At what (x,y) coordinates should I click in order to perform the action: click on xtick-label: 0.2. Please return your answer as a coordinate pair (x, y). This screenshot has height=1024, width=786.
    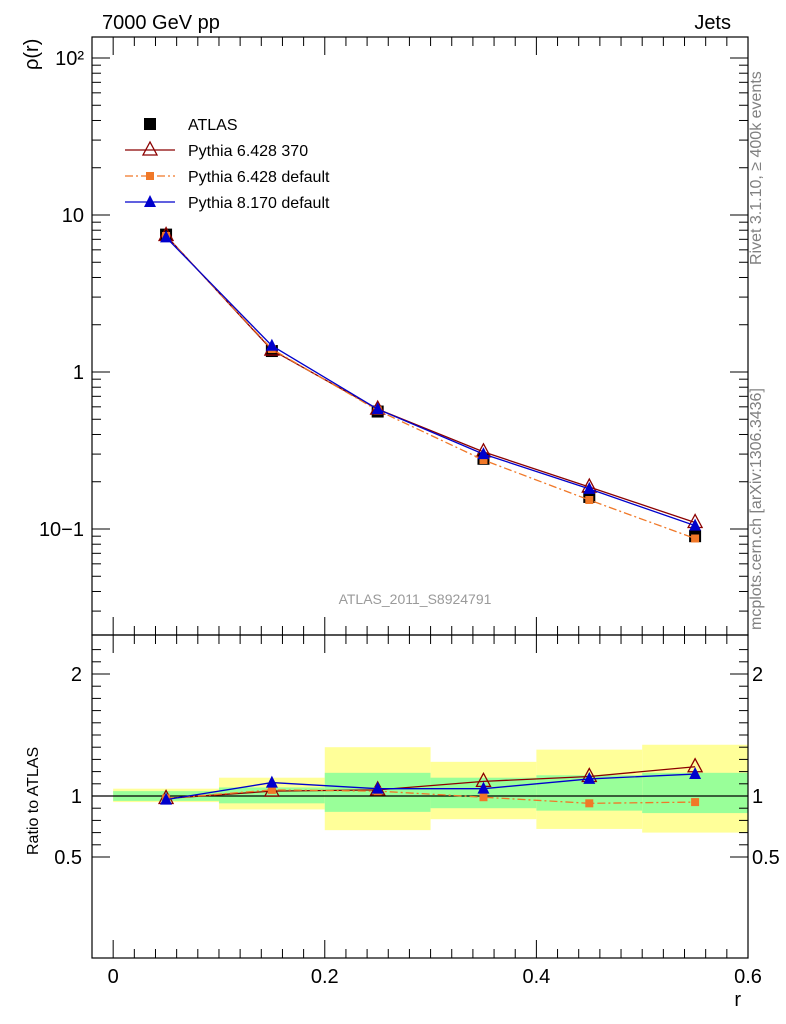
    Looking at the image, I should click on (325, 977).